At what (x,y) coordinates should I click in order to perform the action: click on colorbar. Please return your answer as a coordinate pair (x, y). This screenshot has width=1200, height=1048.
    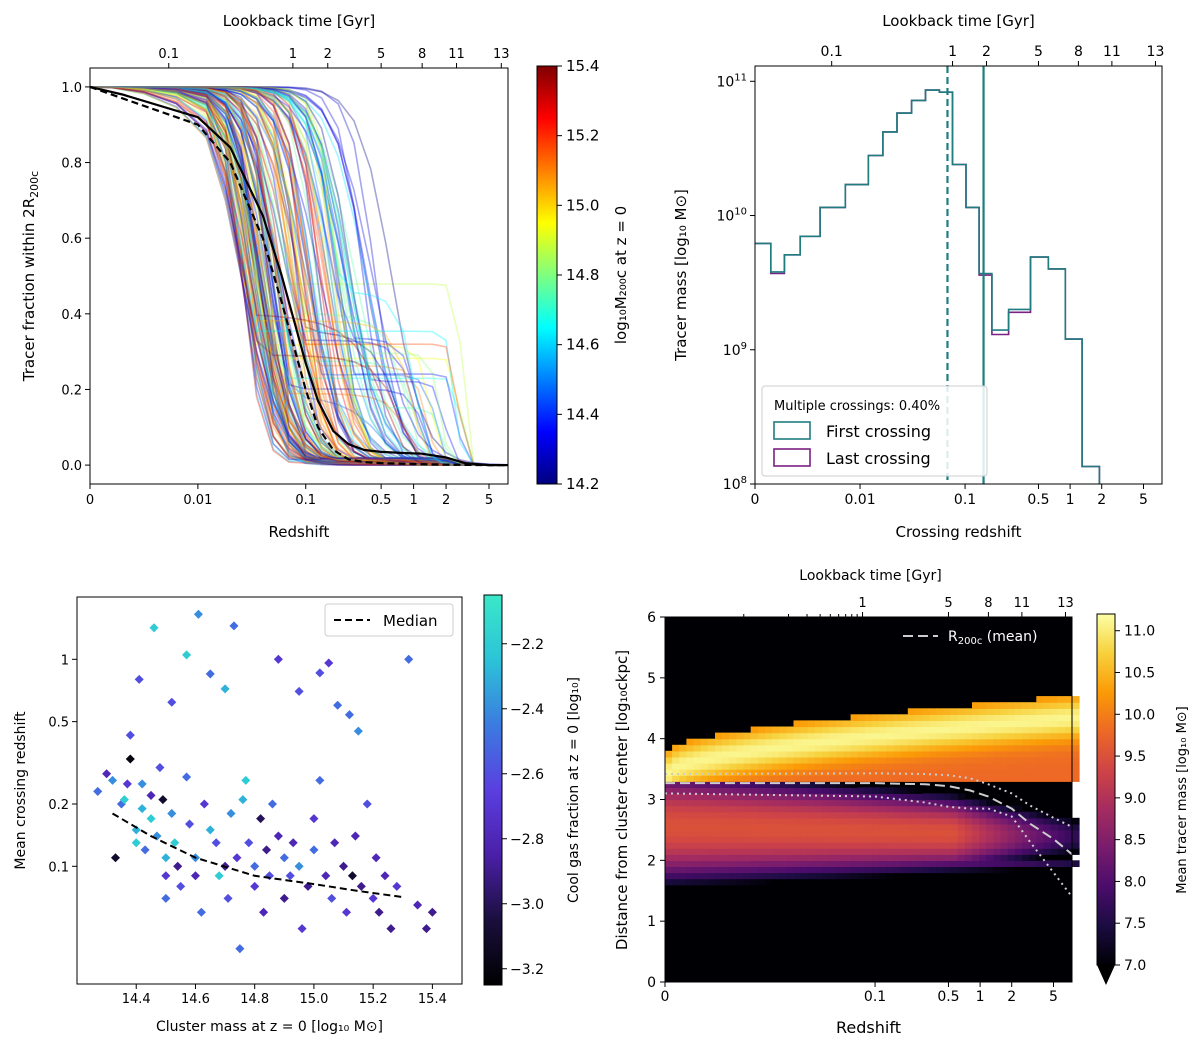
    Looking at the image, I should click on (493, 790).